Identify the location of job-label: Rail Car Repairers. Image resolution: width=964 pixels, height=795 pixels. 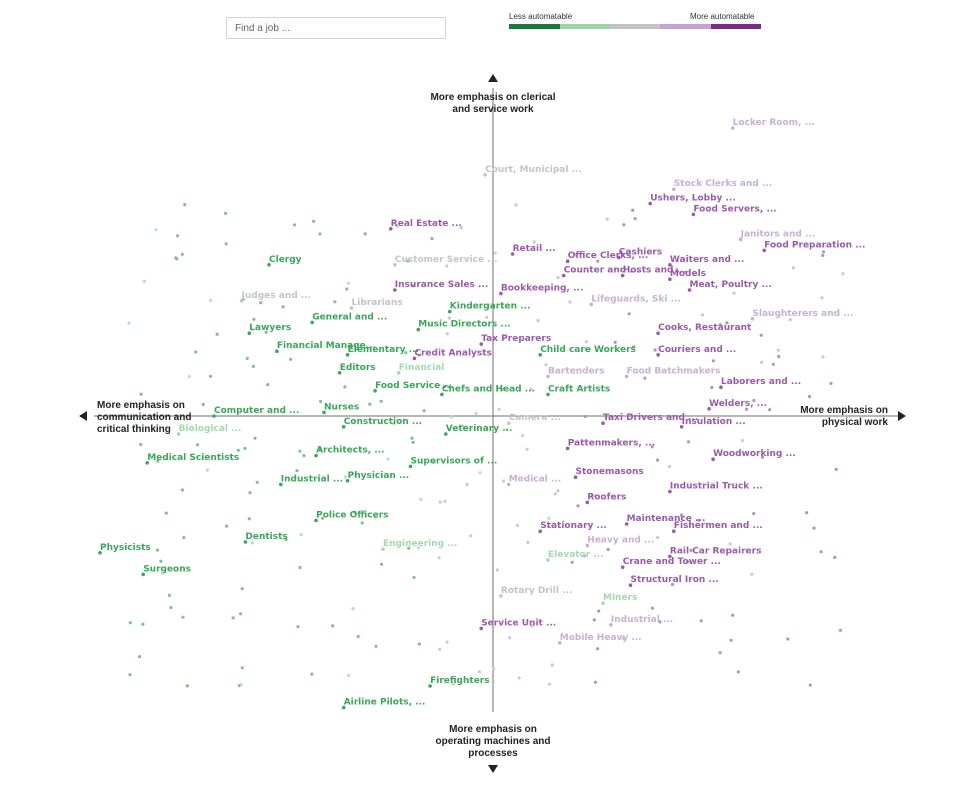
(716, 551).